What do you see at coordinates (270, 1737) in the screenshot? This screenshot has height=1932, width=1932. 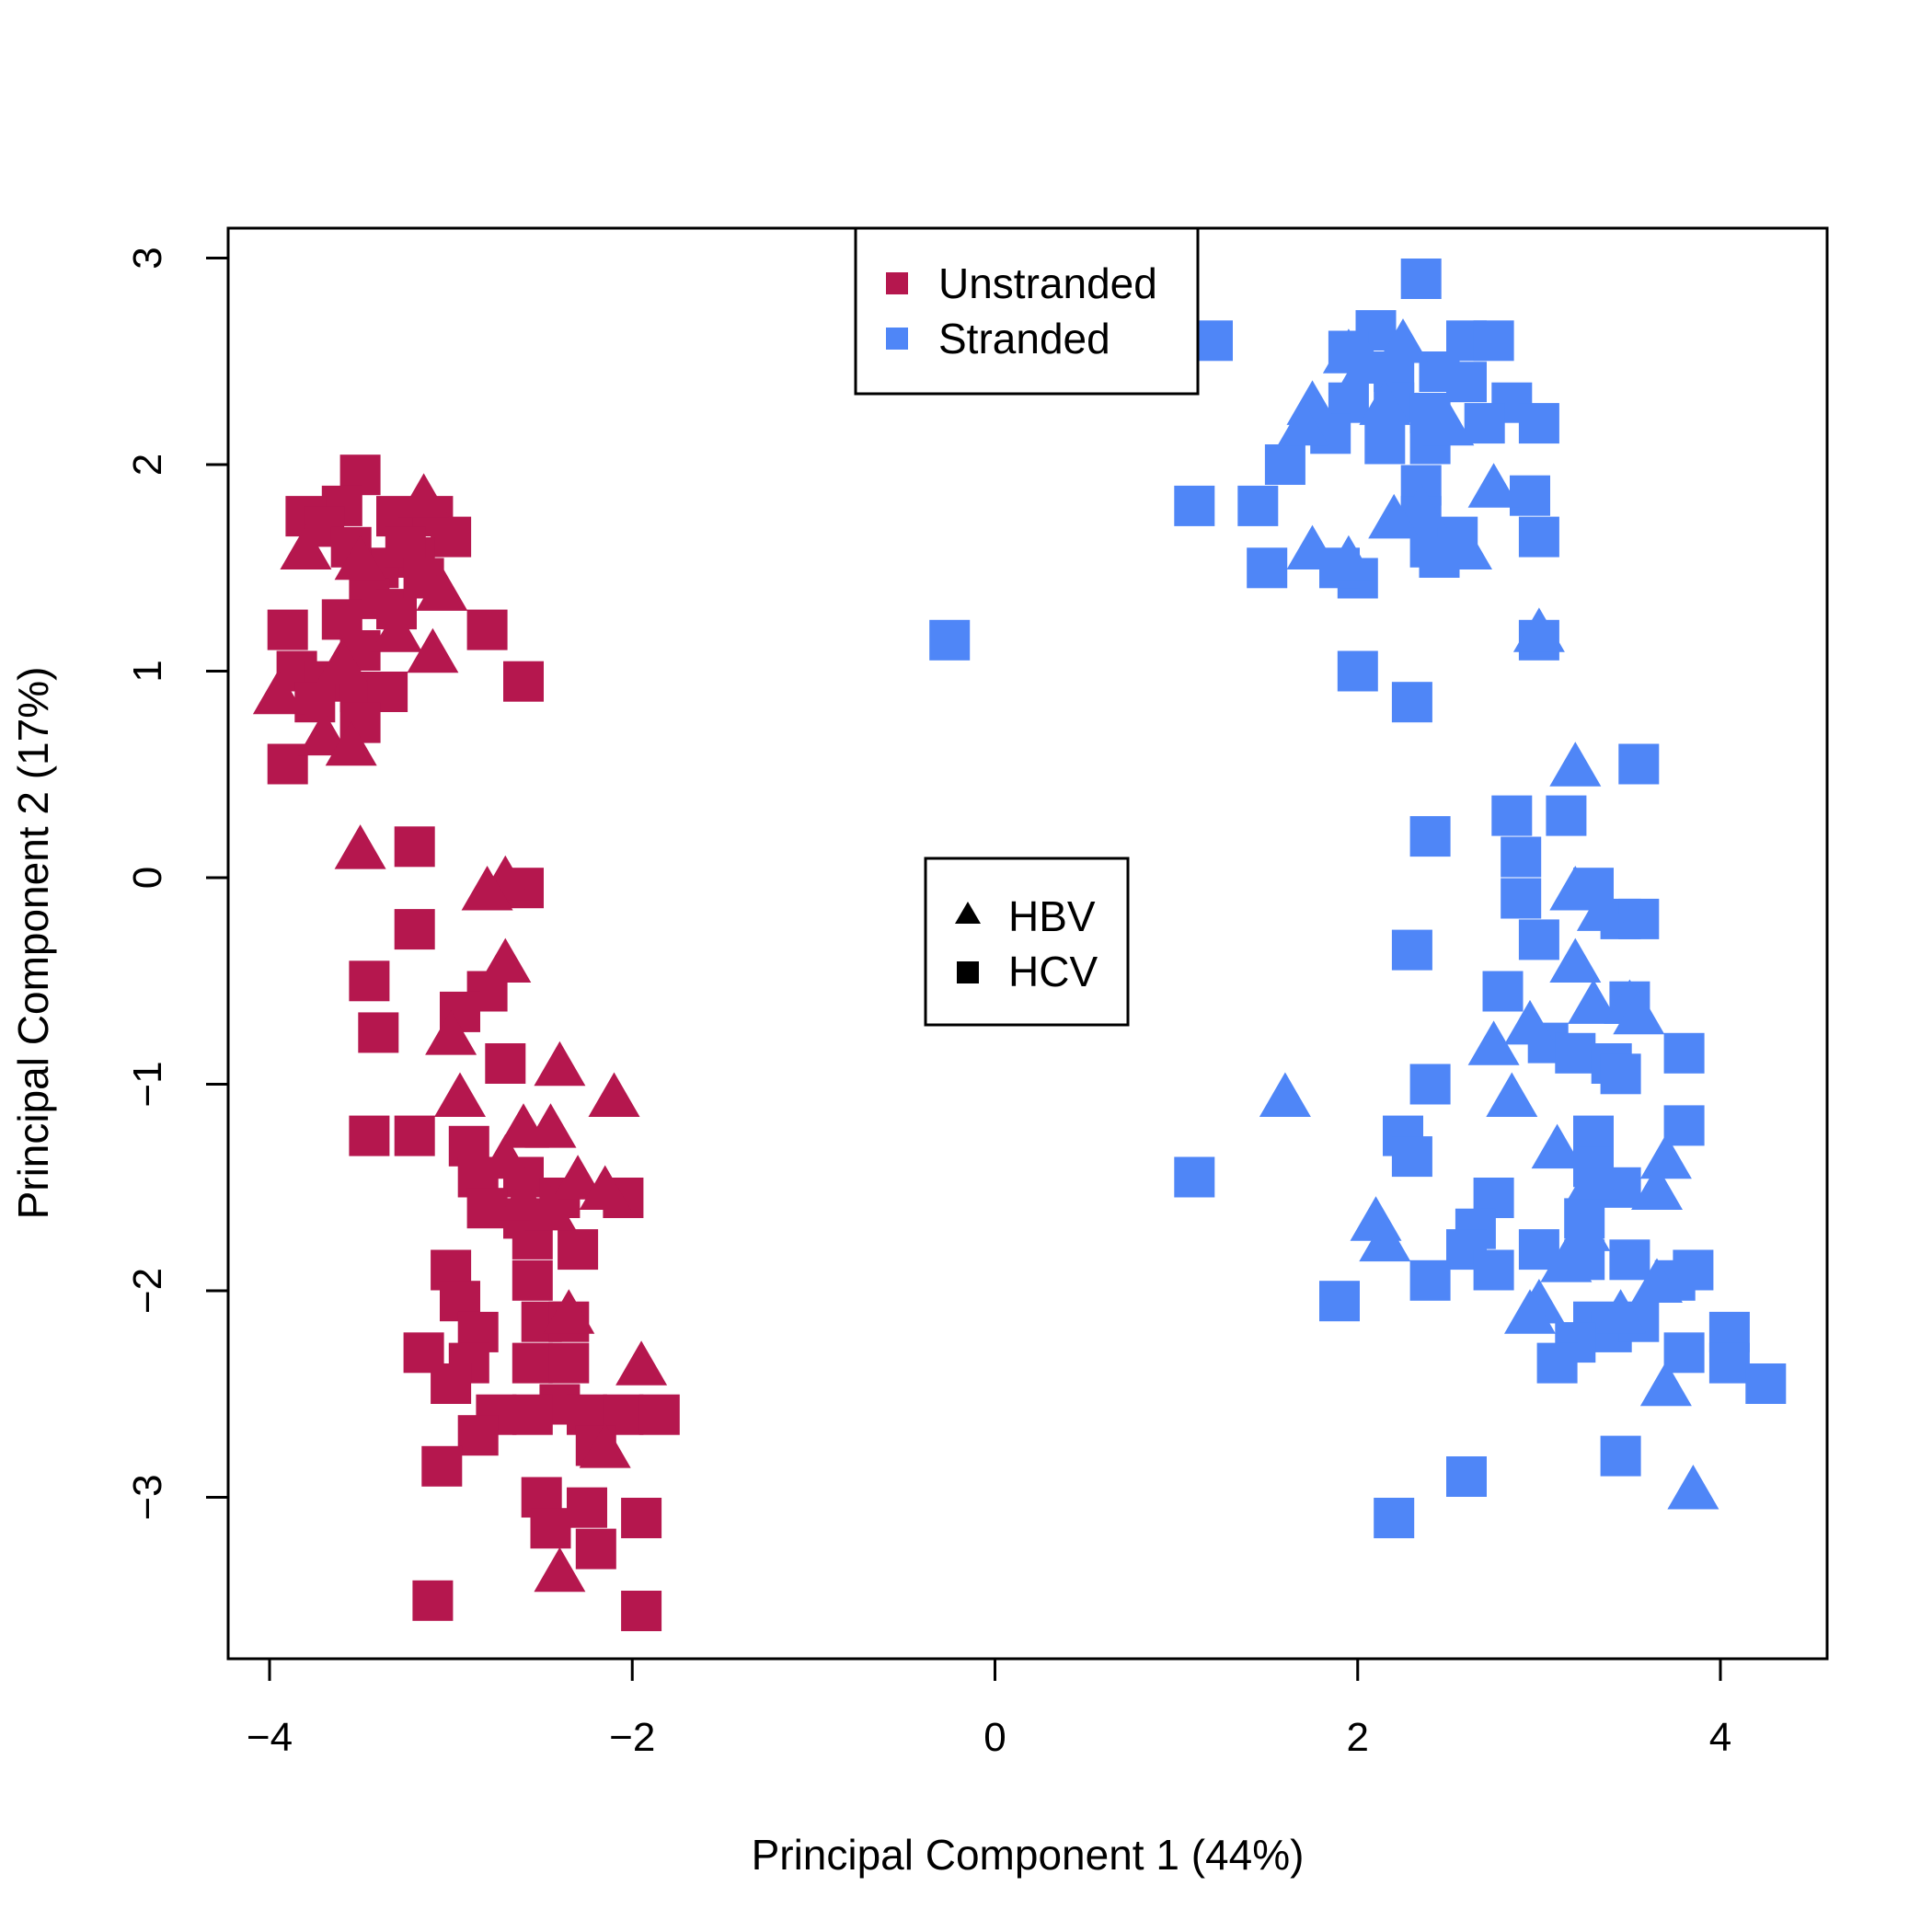 I see `x-tick-label-0: −4` at bounding box center [270, 1737].